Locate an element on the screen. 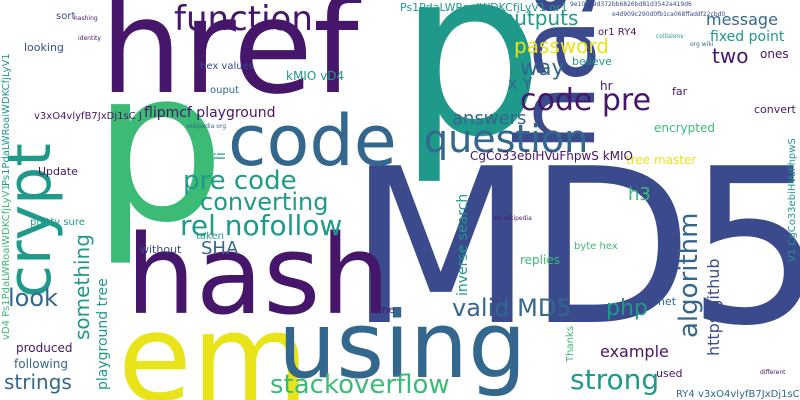 This screenshot has width=800, height=400. word-v3x-left: v3xO4vlyfB7JxDj1sC J is located at coordinates (88, 116).